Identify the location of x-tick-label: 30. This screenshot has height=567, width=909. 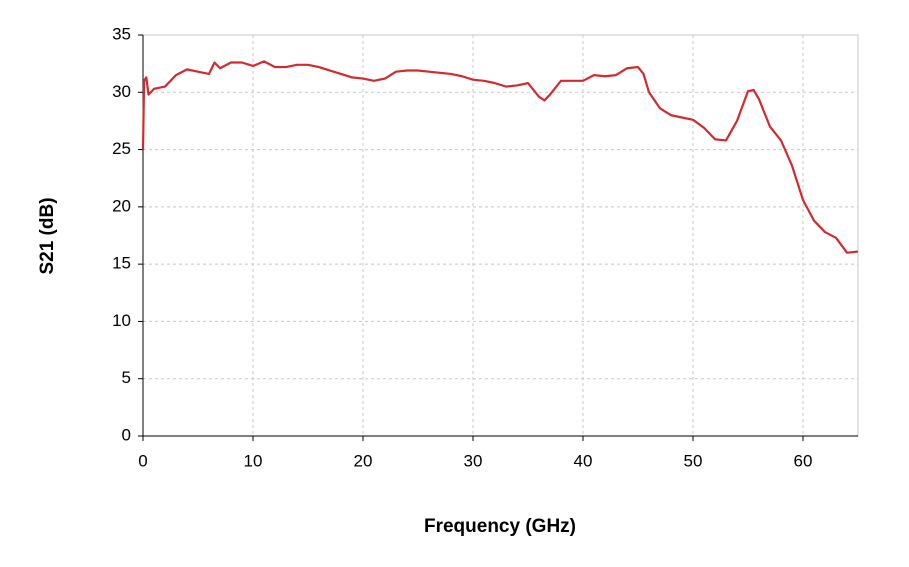
(473, 460).